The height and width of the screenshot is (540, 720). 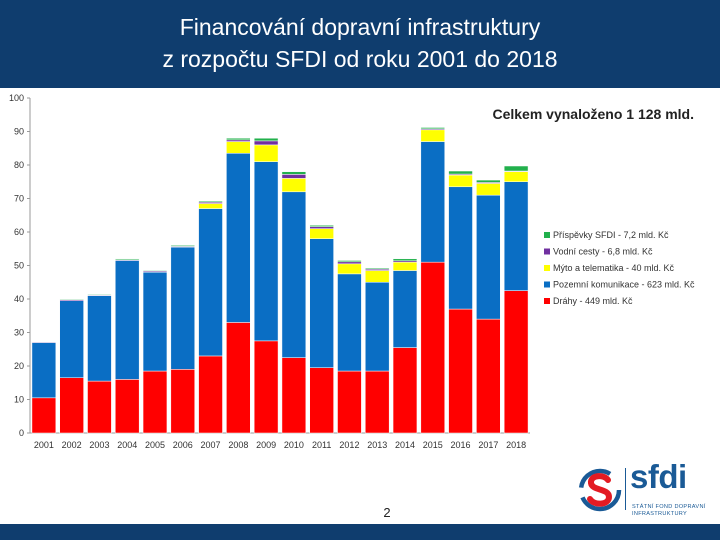 I want to click on bar-segment-2004-s0, so click(x=127, y=406).